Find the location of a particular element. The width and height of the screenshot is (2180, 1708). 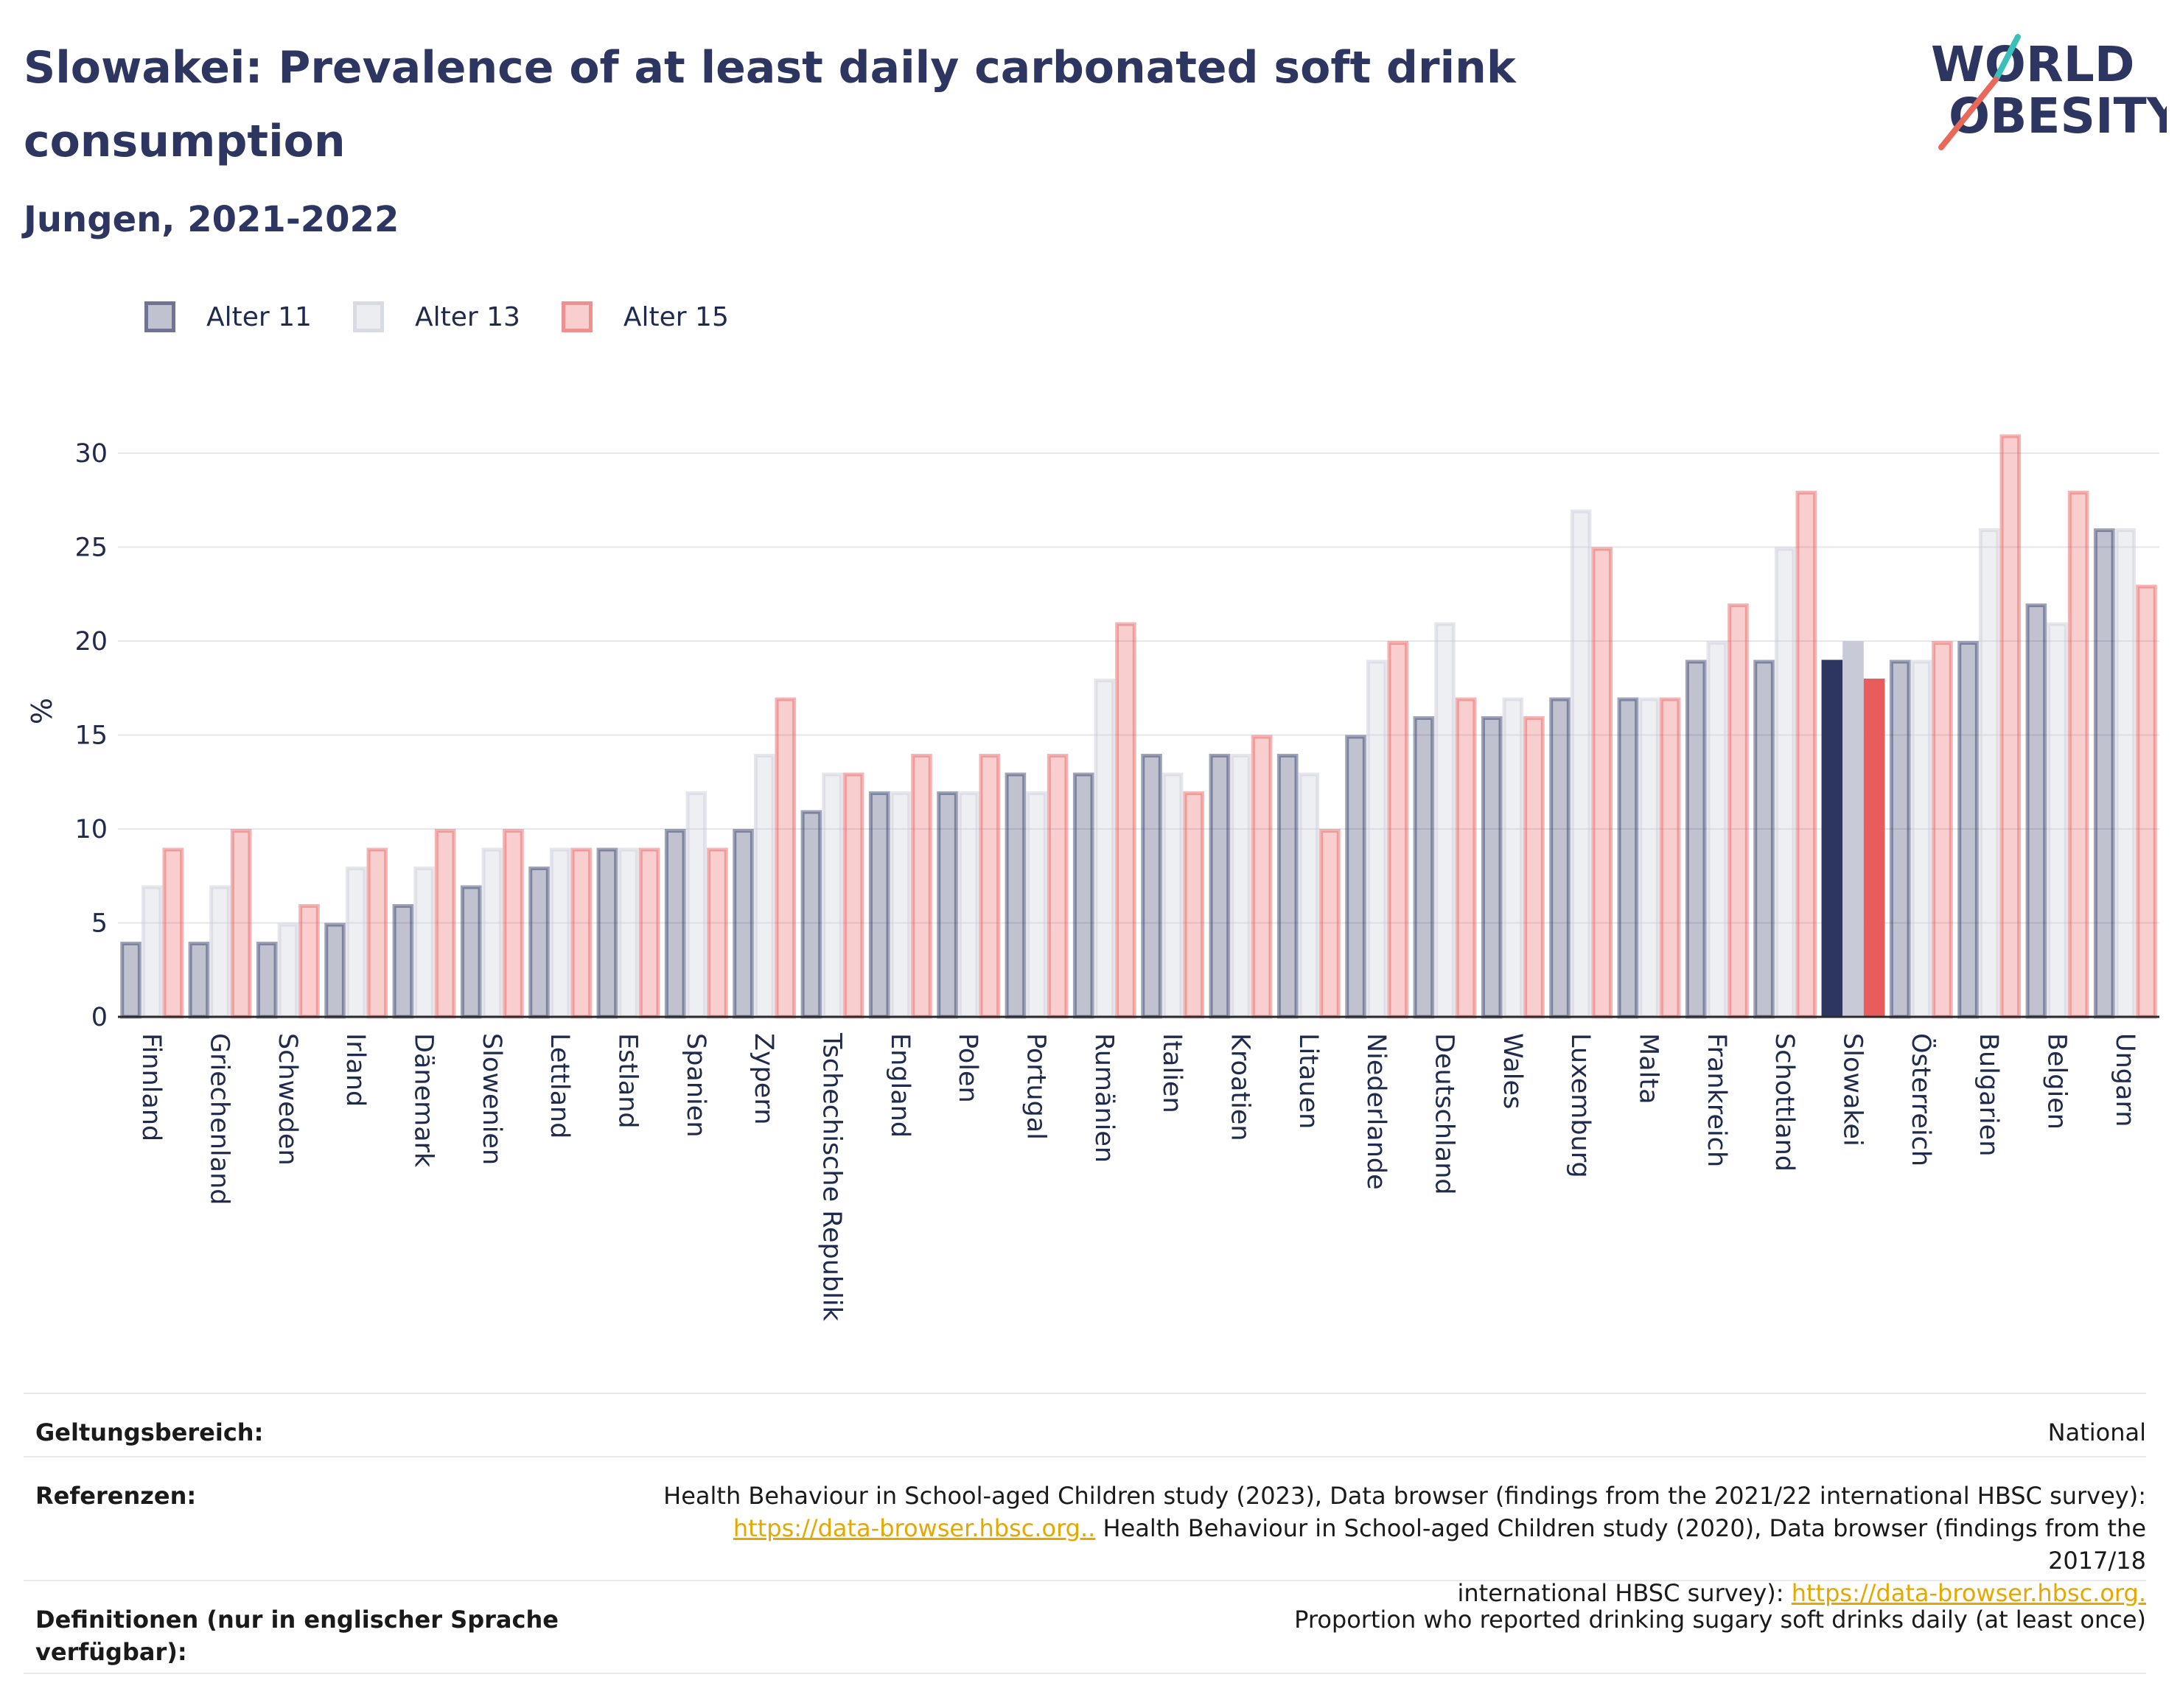

logo-line1: WORLD is located at coordinates (2033, 64).